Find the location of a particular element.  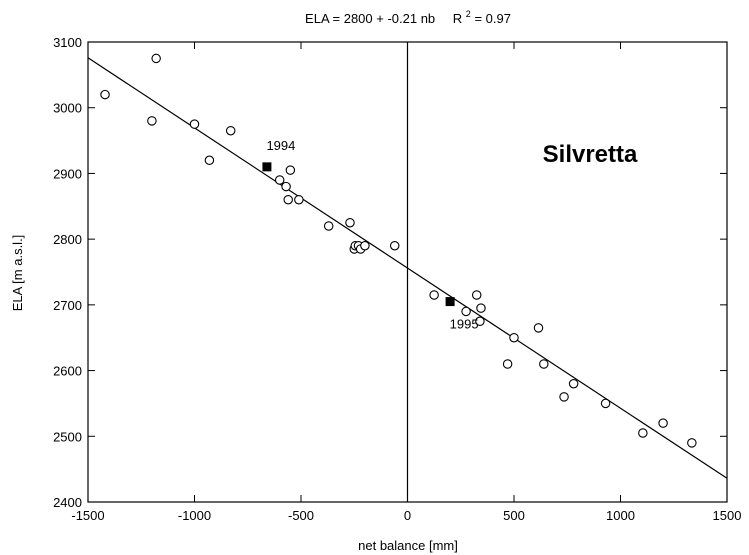

x-tick-label: 500 is located at coordinates (514, 515).